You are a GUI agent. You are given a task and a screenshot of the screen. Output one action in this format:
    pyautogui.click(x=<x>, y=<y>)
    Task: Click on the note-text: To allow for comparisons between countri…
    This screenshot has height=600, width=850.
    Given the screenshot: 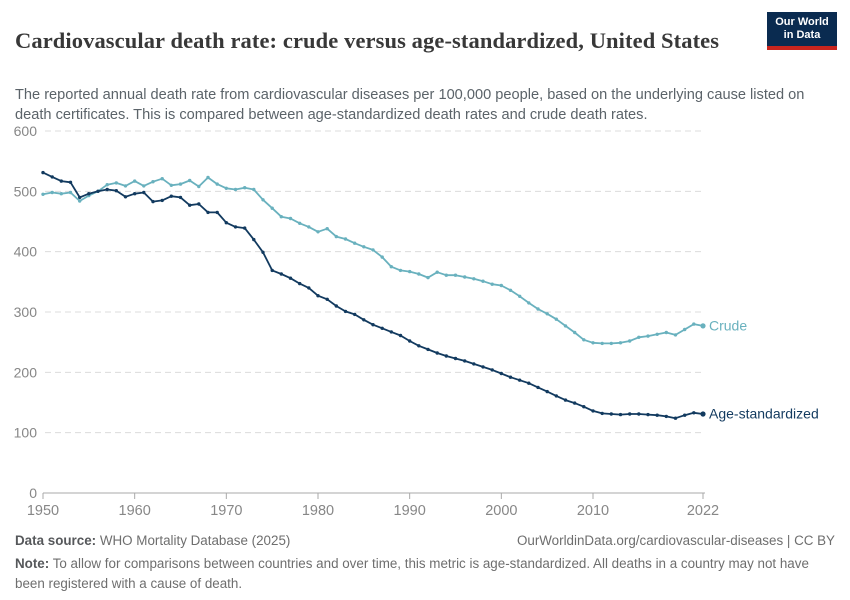 What is the action you would take?
    pyautogui.click(x=412, y=574)
    